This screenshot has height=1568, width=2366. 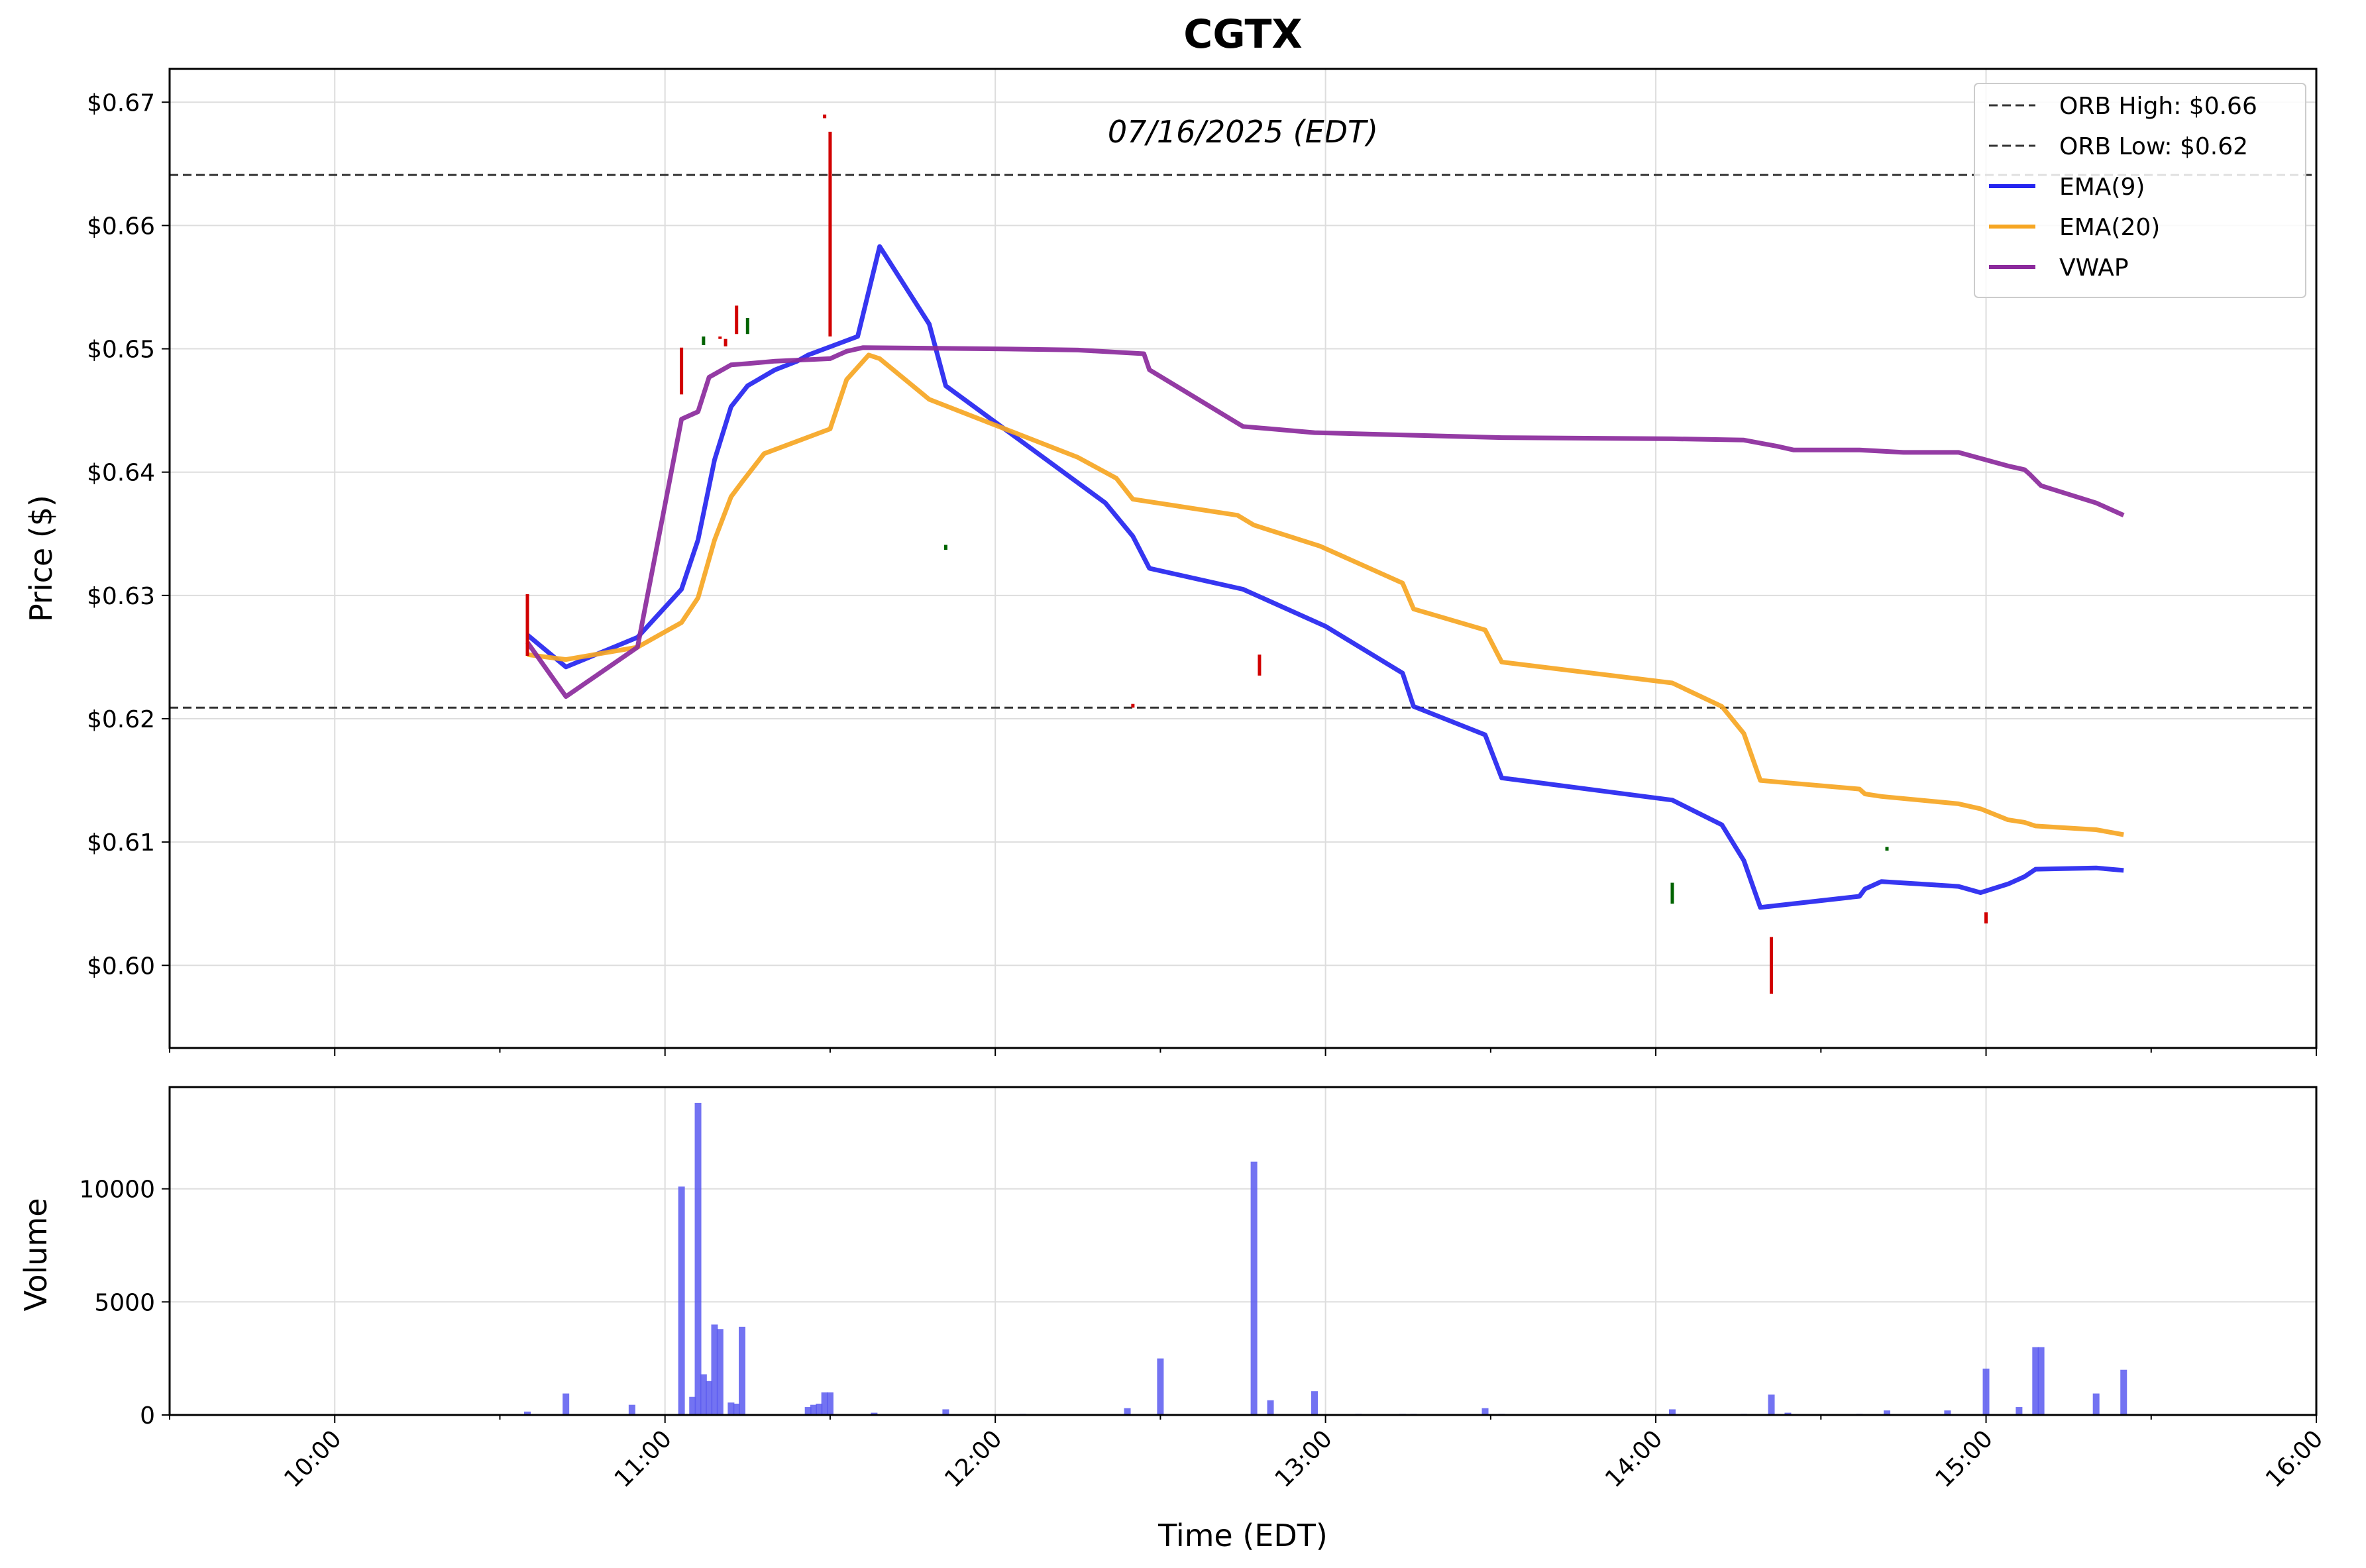 I want to click on legend-label: EMA(9), so click(x=2102, y=187).